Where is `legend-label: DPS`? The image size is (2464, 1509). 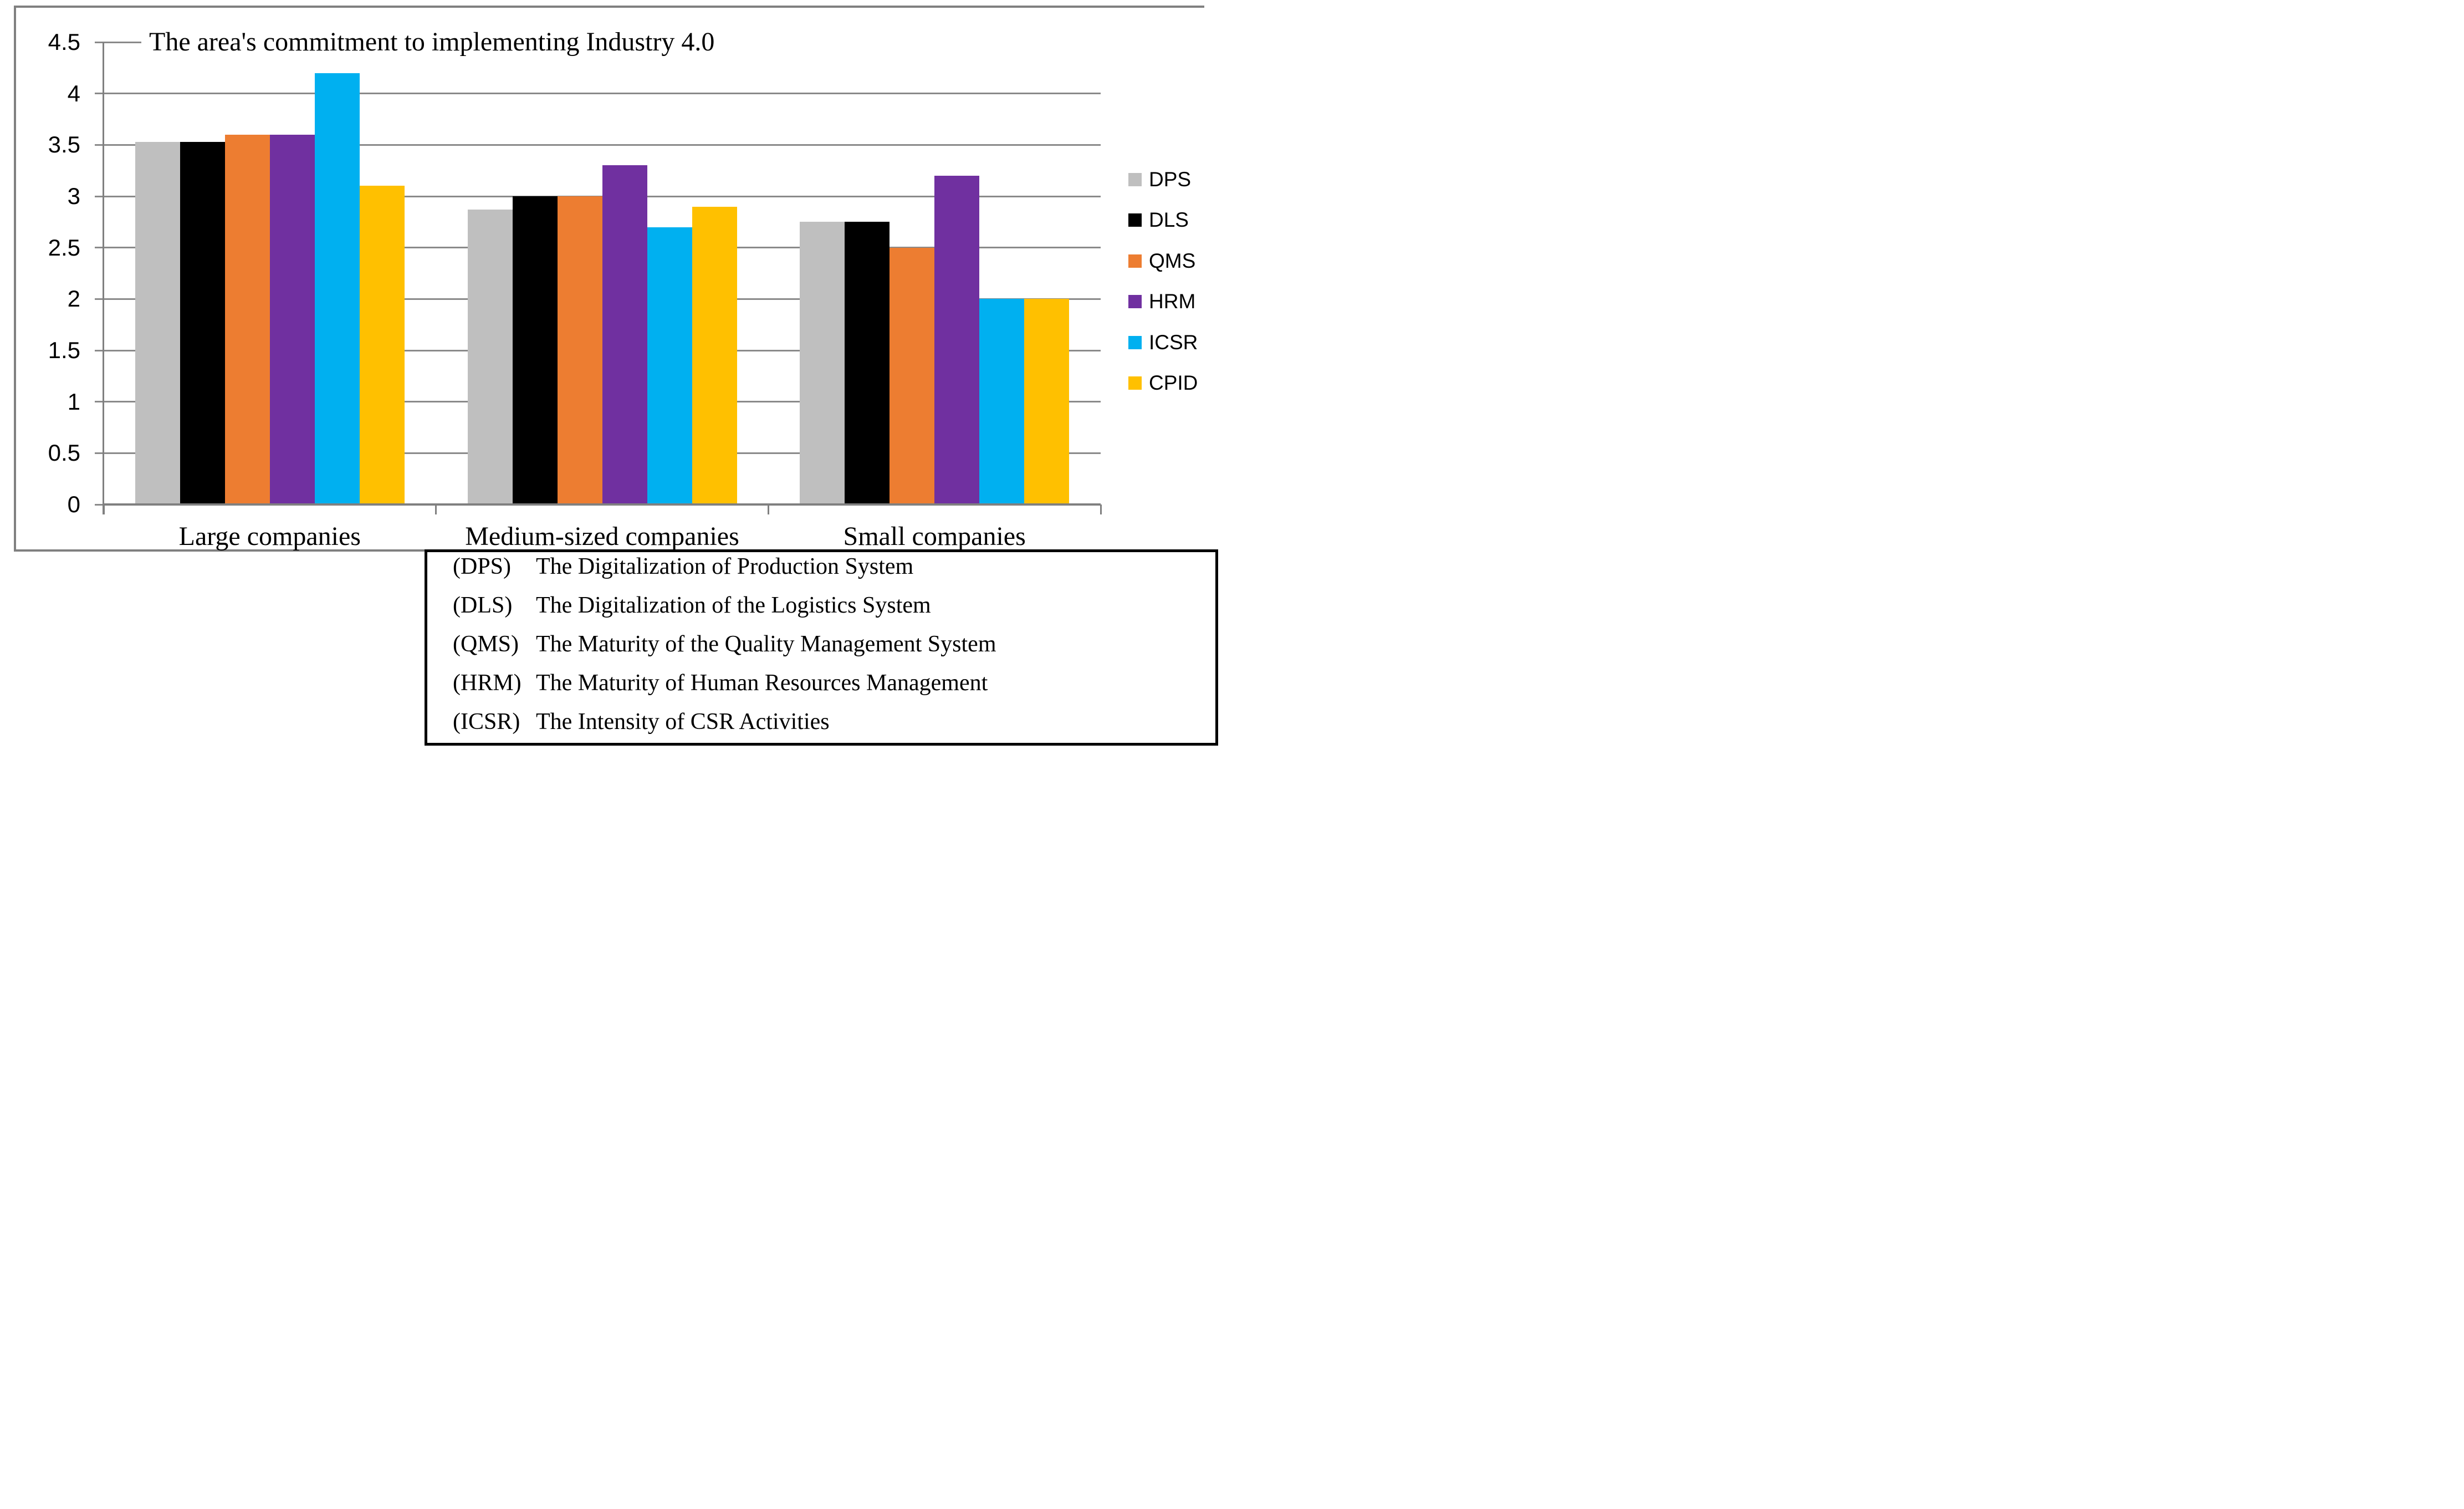 legend-label: DPS is located at coordinates (1170, 179).